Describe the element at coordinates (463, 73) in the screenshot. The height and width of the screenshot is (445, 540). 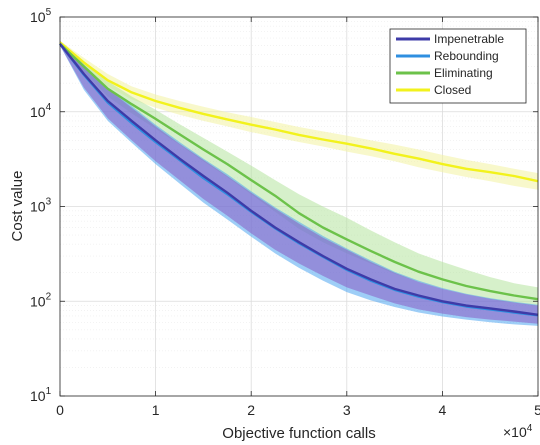
I see `legend-label-eliminating: Eliminating` at that location.